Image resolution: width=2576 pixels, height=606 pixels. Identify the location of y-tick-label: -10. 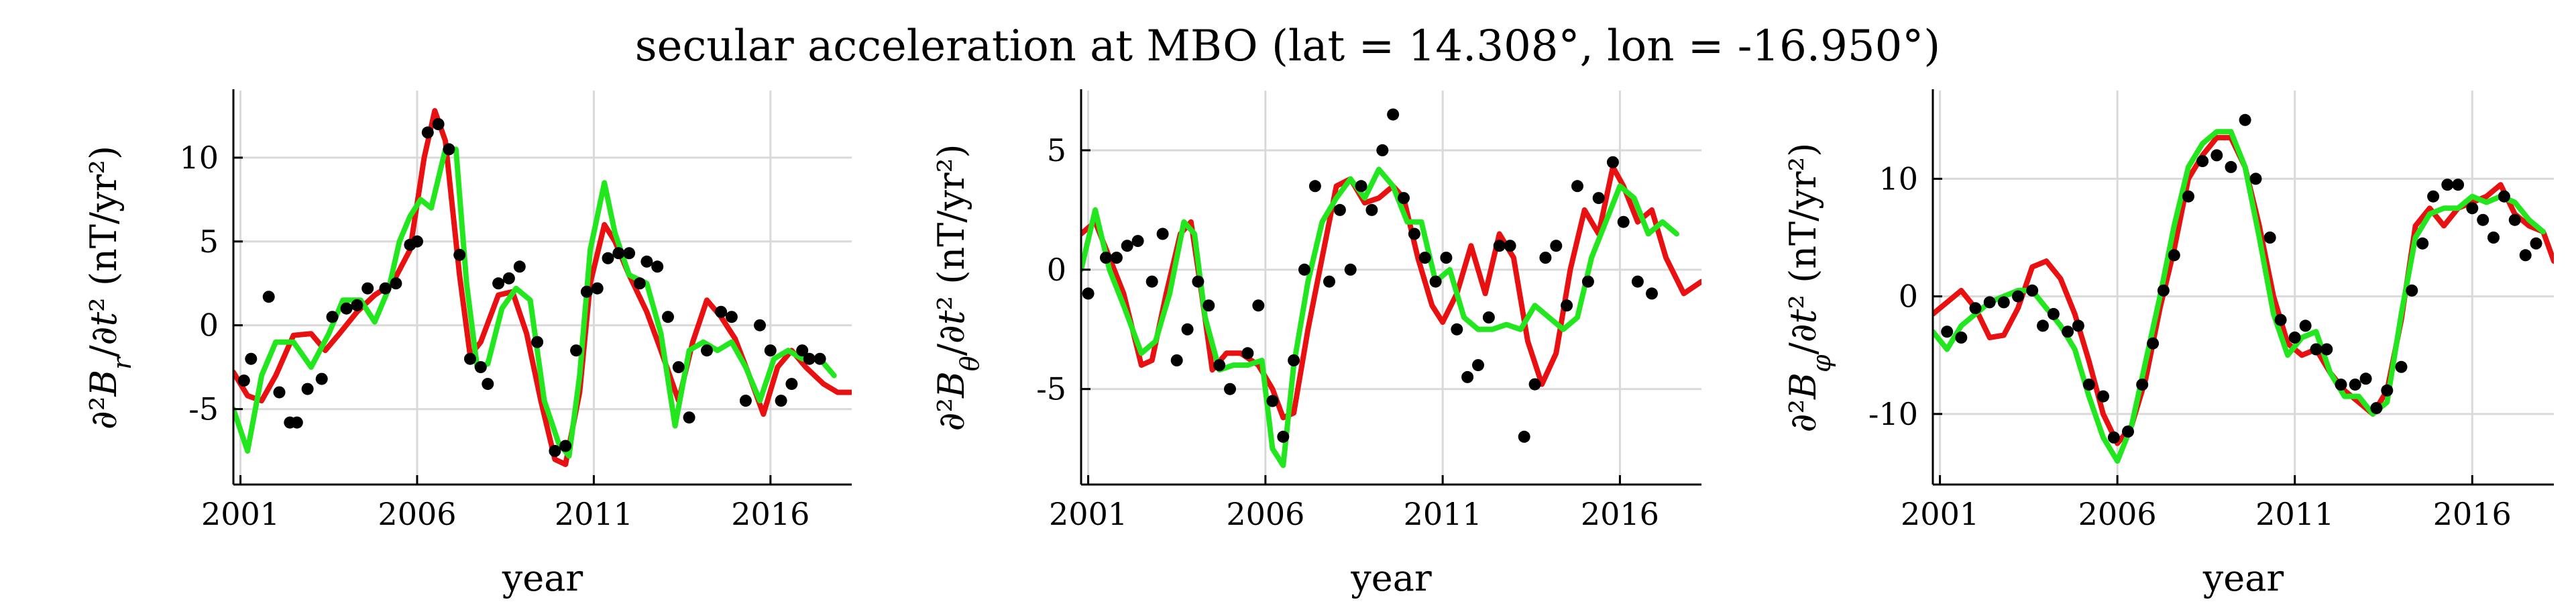
(1893, 414).